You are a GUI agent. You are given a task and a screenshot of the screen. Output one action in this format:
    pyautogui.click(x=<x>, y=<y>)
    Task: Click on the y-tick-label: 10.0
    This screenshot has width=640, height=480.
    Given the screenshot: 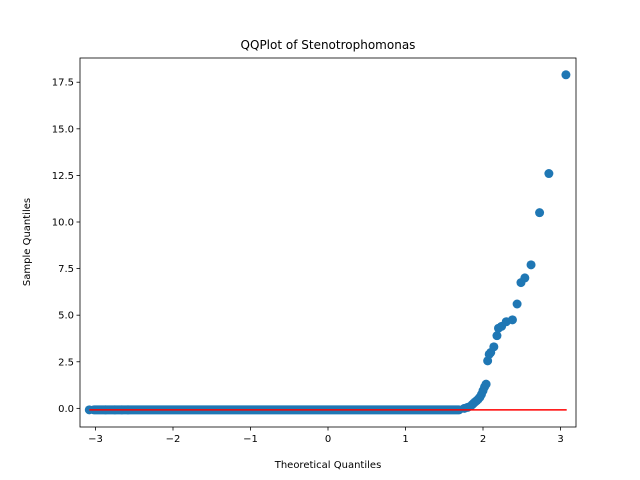 What is the action you would take?
    pyautogui.click(x=63, y=223)
    